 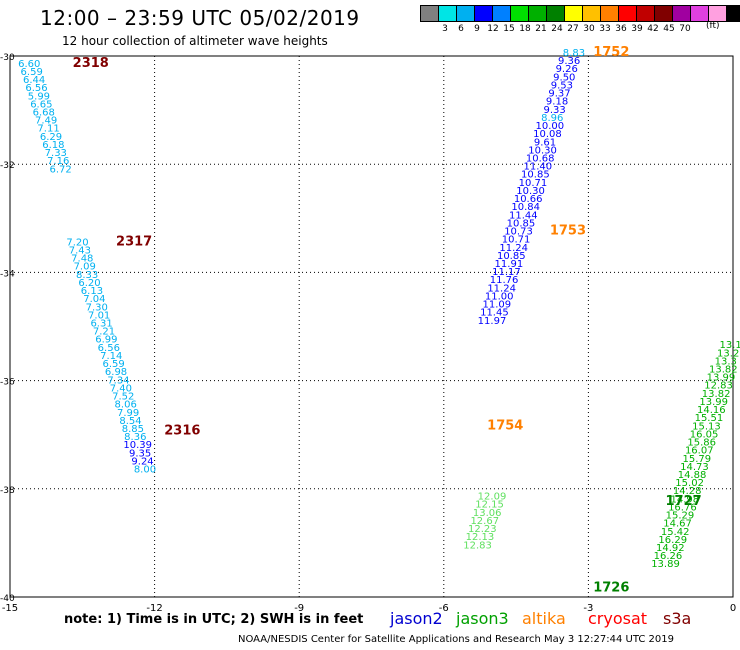 What do you see at coordinates (200, 18) in the screenshot?
I see `page-title: 12:00 – 23:59 UTC 05/02/2019` at bounding box center [200, 18].